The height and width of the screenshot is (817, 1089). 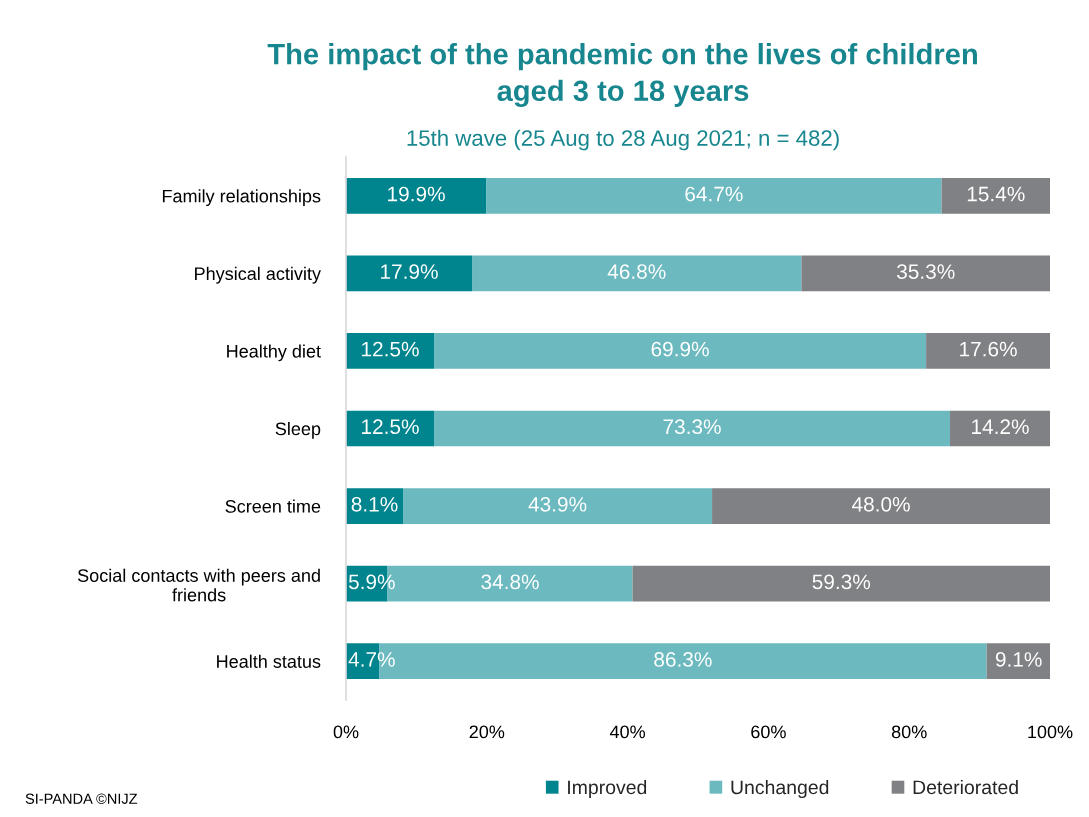 What do you see at coordinates (909, 732) in the screenshot?
I see `x-tick-label: 80%` at bounding box center [909, 732].